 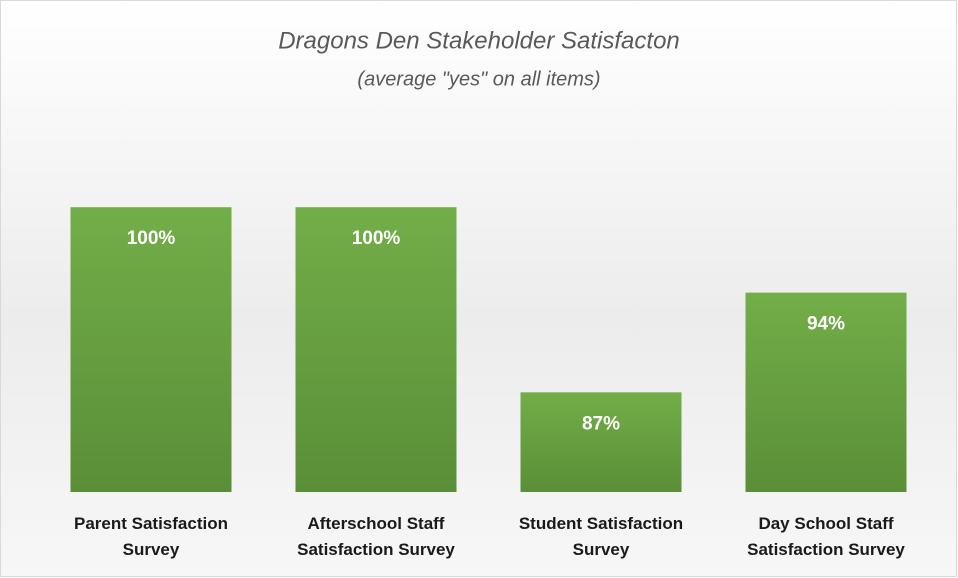 What do you see at coordinates (826, 324) in the screenshot?
I see `data-label: 94%` at bounding box center [826, 324].